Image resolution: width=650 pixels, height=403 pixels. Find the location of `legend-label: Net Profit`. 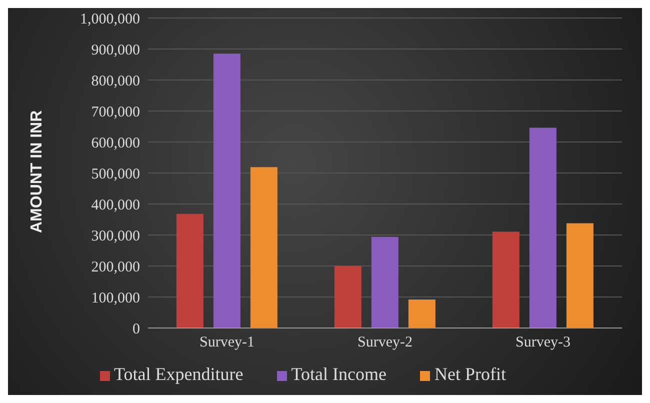

legend-label: Net Profit is located at coordinates (470, 374).